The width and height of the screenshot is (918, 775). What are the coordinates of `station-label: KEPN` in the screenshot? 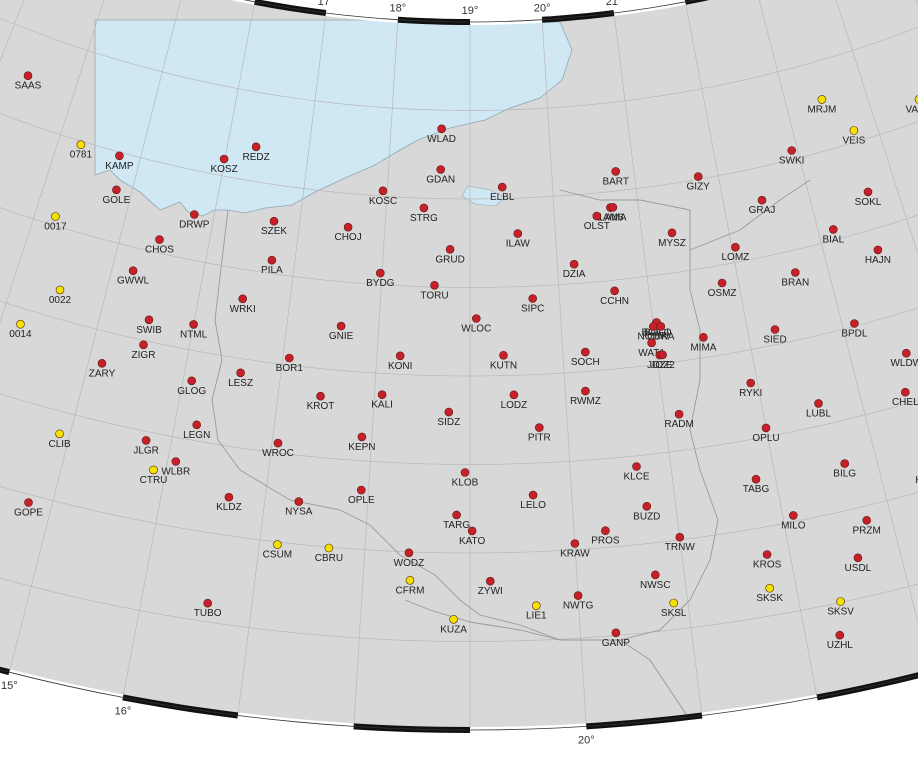 It's located at (361, 447).